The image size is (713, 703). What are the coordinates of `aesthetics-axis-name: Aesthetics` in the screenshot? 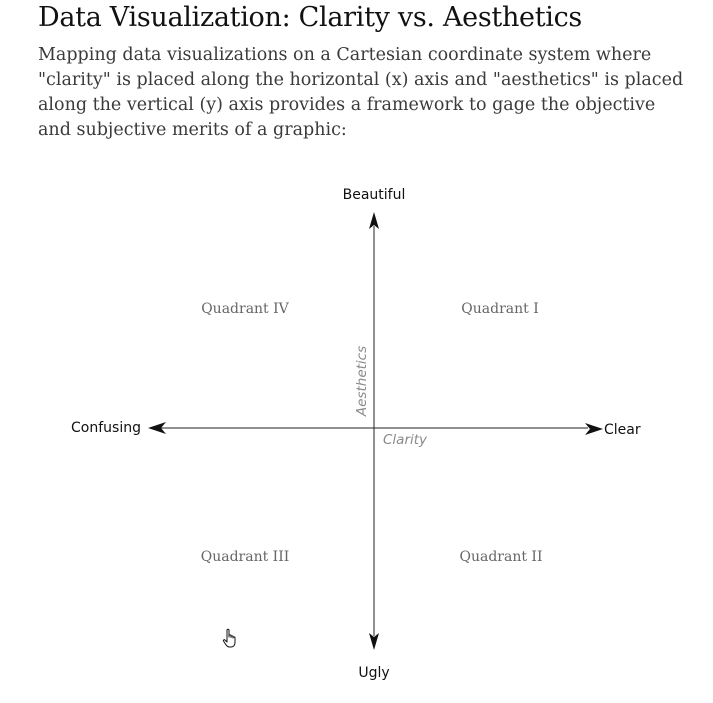 It's located at (362, 381).